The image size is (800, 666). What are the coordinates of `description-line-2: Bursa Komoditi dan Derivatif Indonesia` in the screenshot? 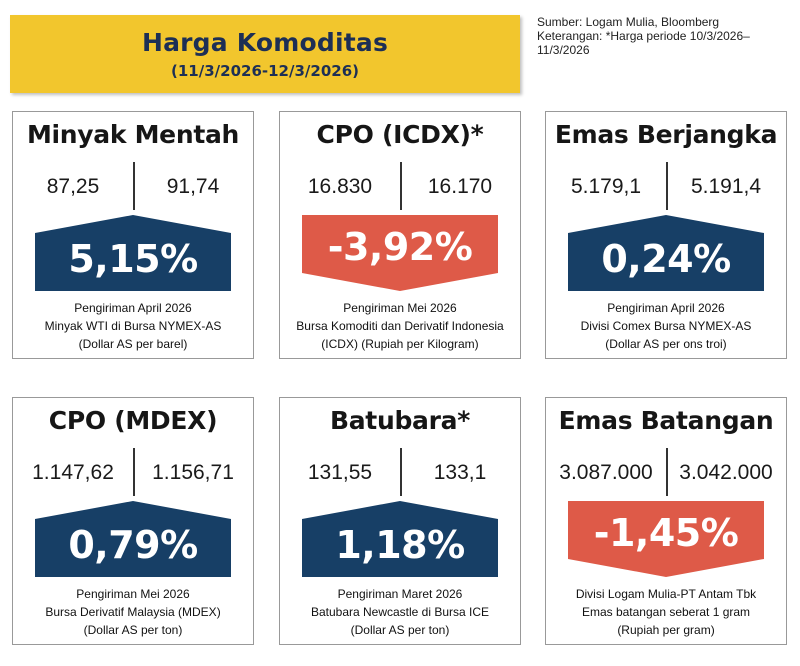 It's located at (400, 326).